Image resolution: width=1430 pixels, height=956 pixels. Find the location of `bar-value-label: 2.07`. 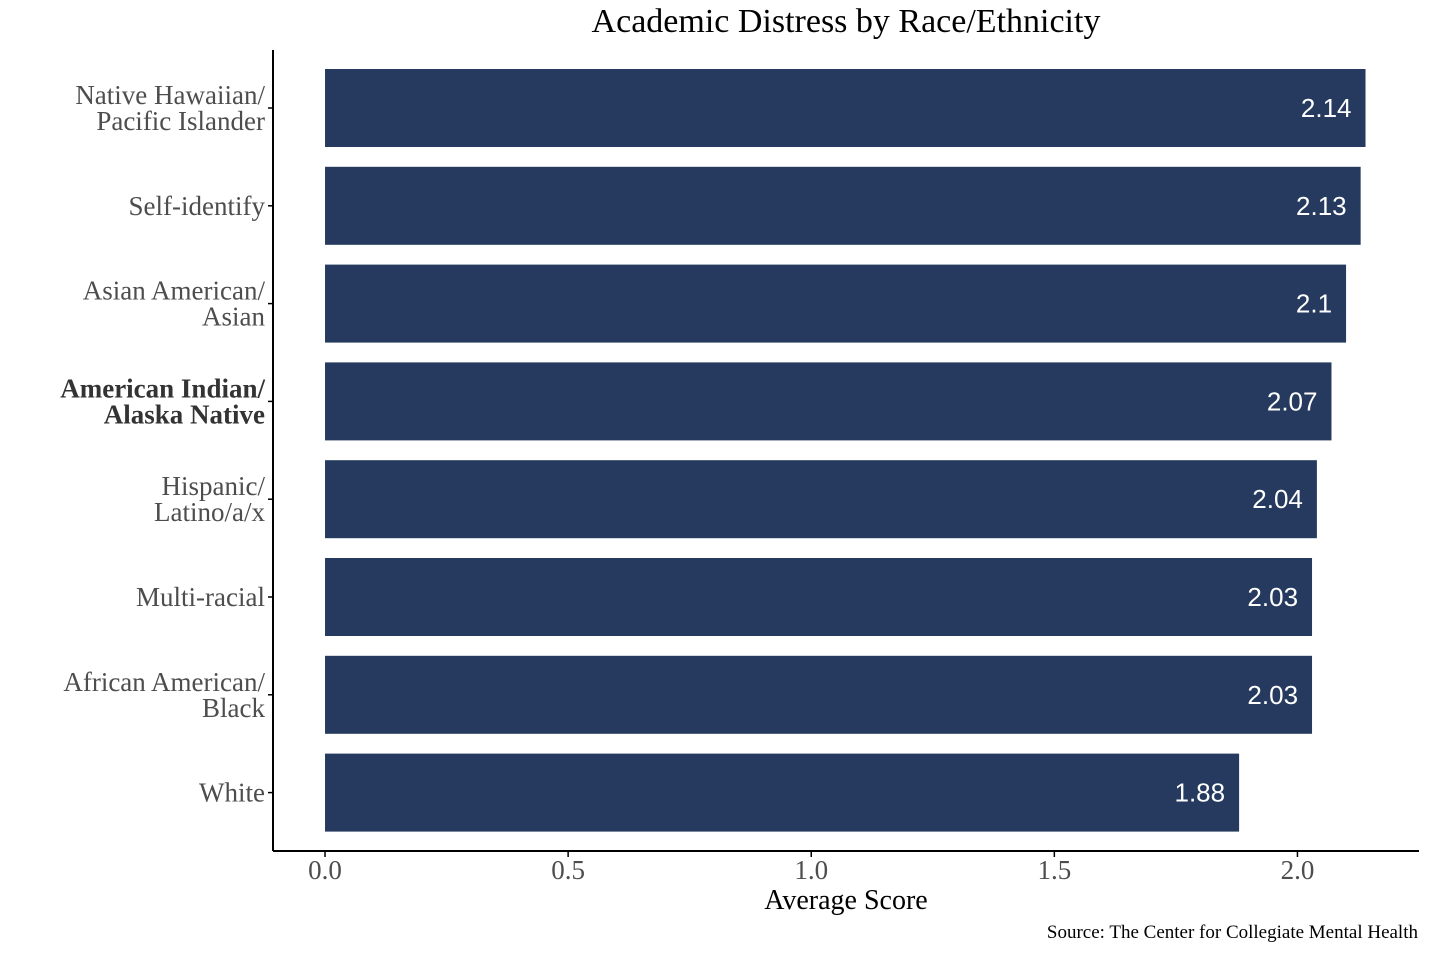

bar-value-label: 2.07 is located at coordinates (1292, 401).